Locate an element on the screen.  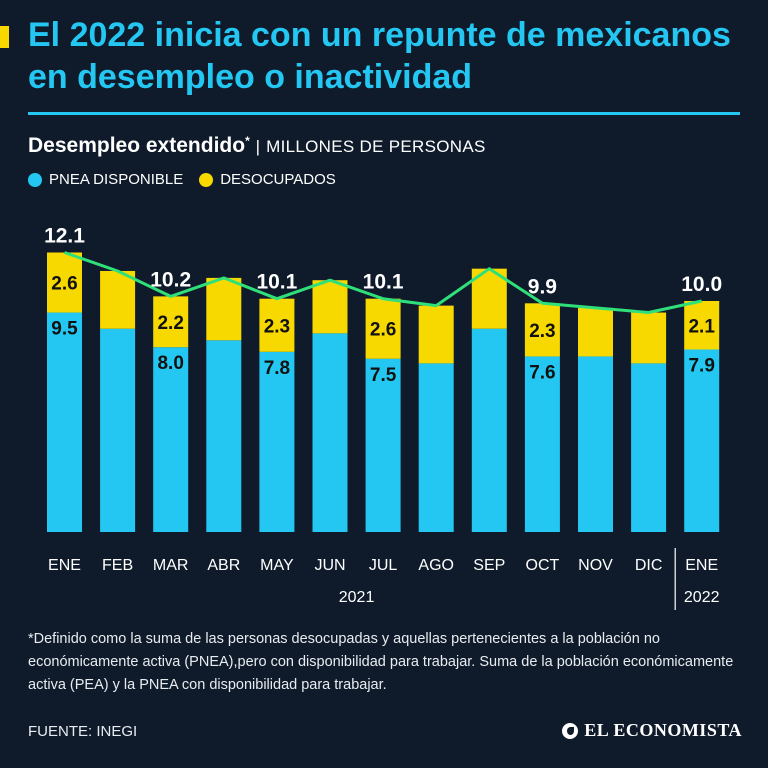
x-tick-label-5: JUN is located at coordinates (329, 565).